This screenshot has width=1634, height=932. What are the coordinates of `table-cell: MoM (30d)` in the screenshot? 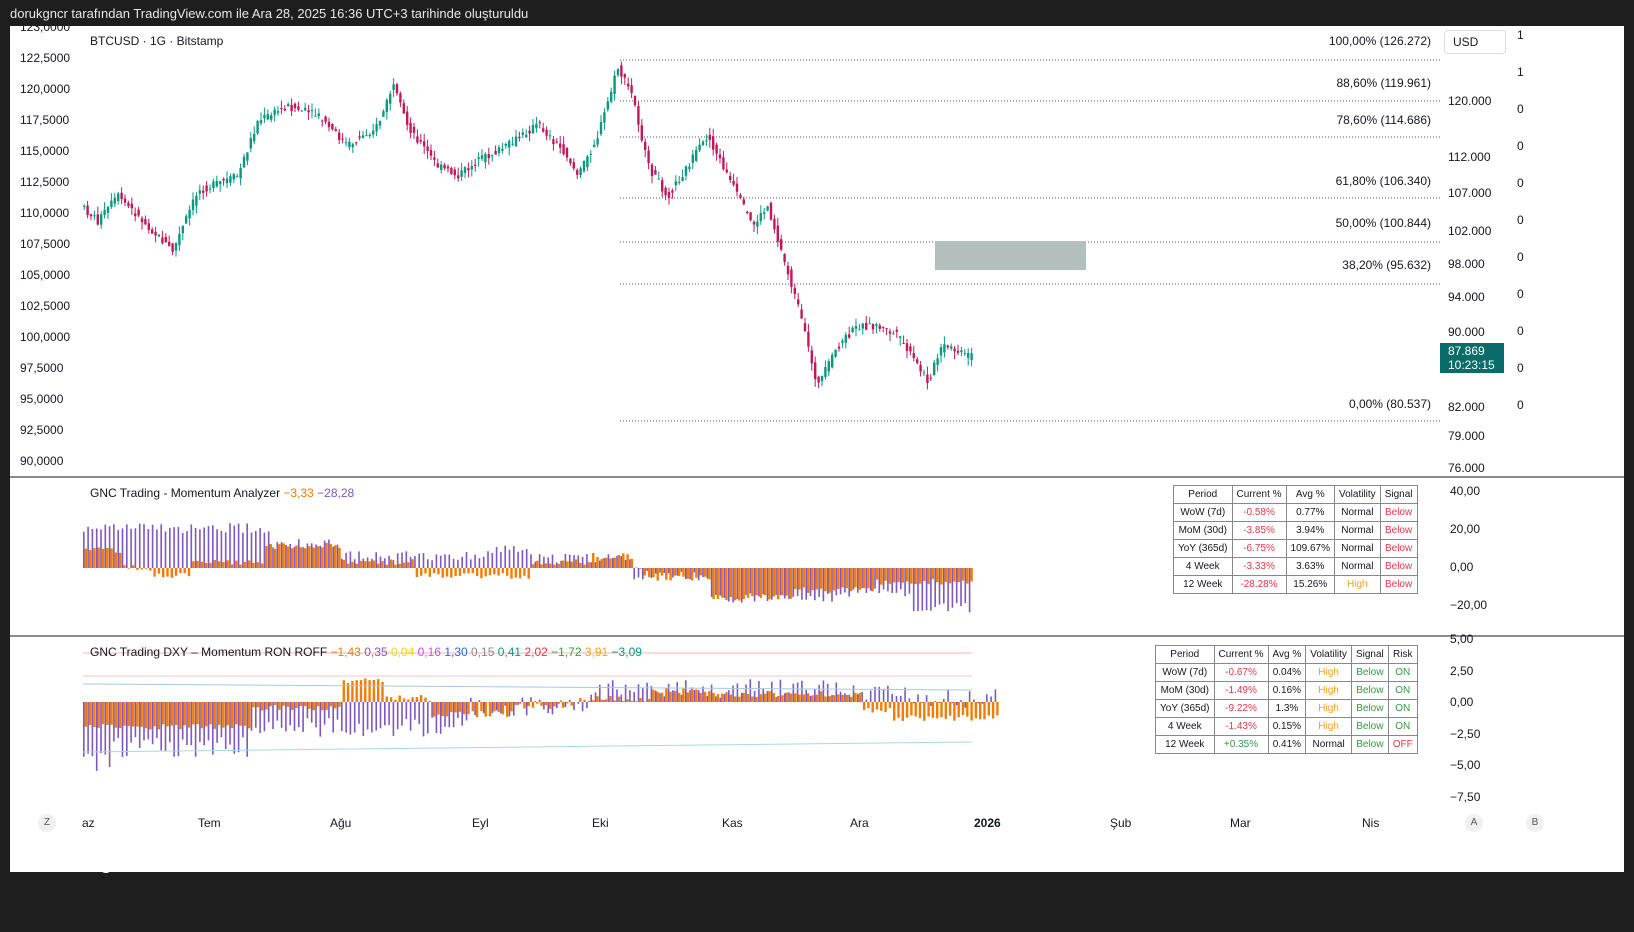 It's located at (1203, 530).